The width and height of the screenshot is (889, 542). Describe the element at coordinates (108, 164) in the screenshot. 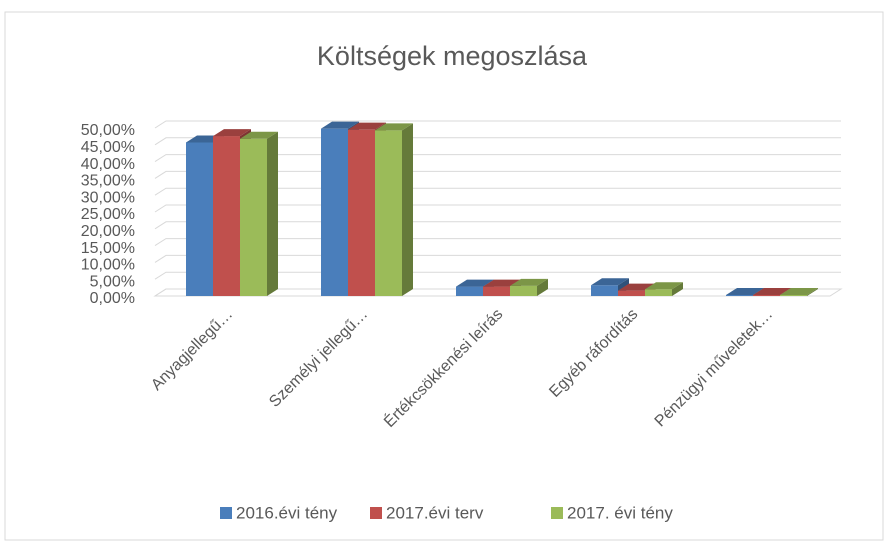

I see `y-tick-label: 40,00%` at that location.